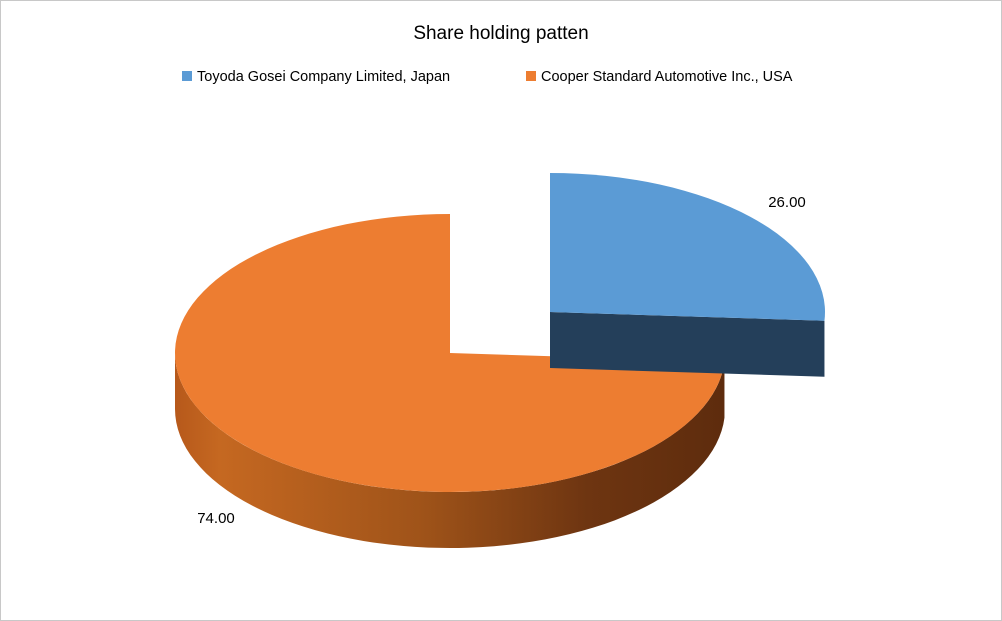  What do you see at coordinates (531, 76) in the screenshot?
I see `legend-swatch-cooper` at bounding box center [531, 76].